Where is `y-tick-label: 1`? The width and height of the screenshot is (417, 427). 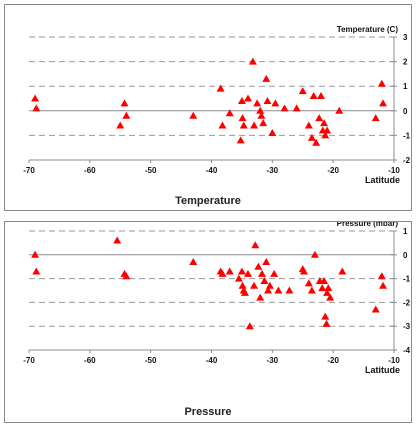
y-tick-label: 1 is located at coordinates (405, 86).